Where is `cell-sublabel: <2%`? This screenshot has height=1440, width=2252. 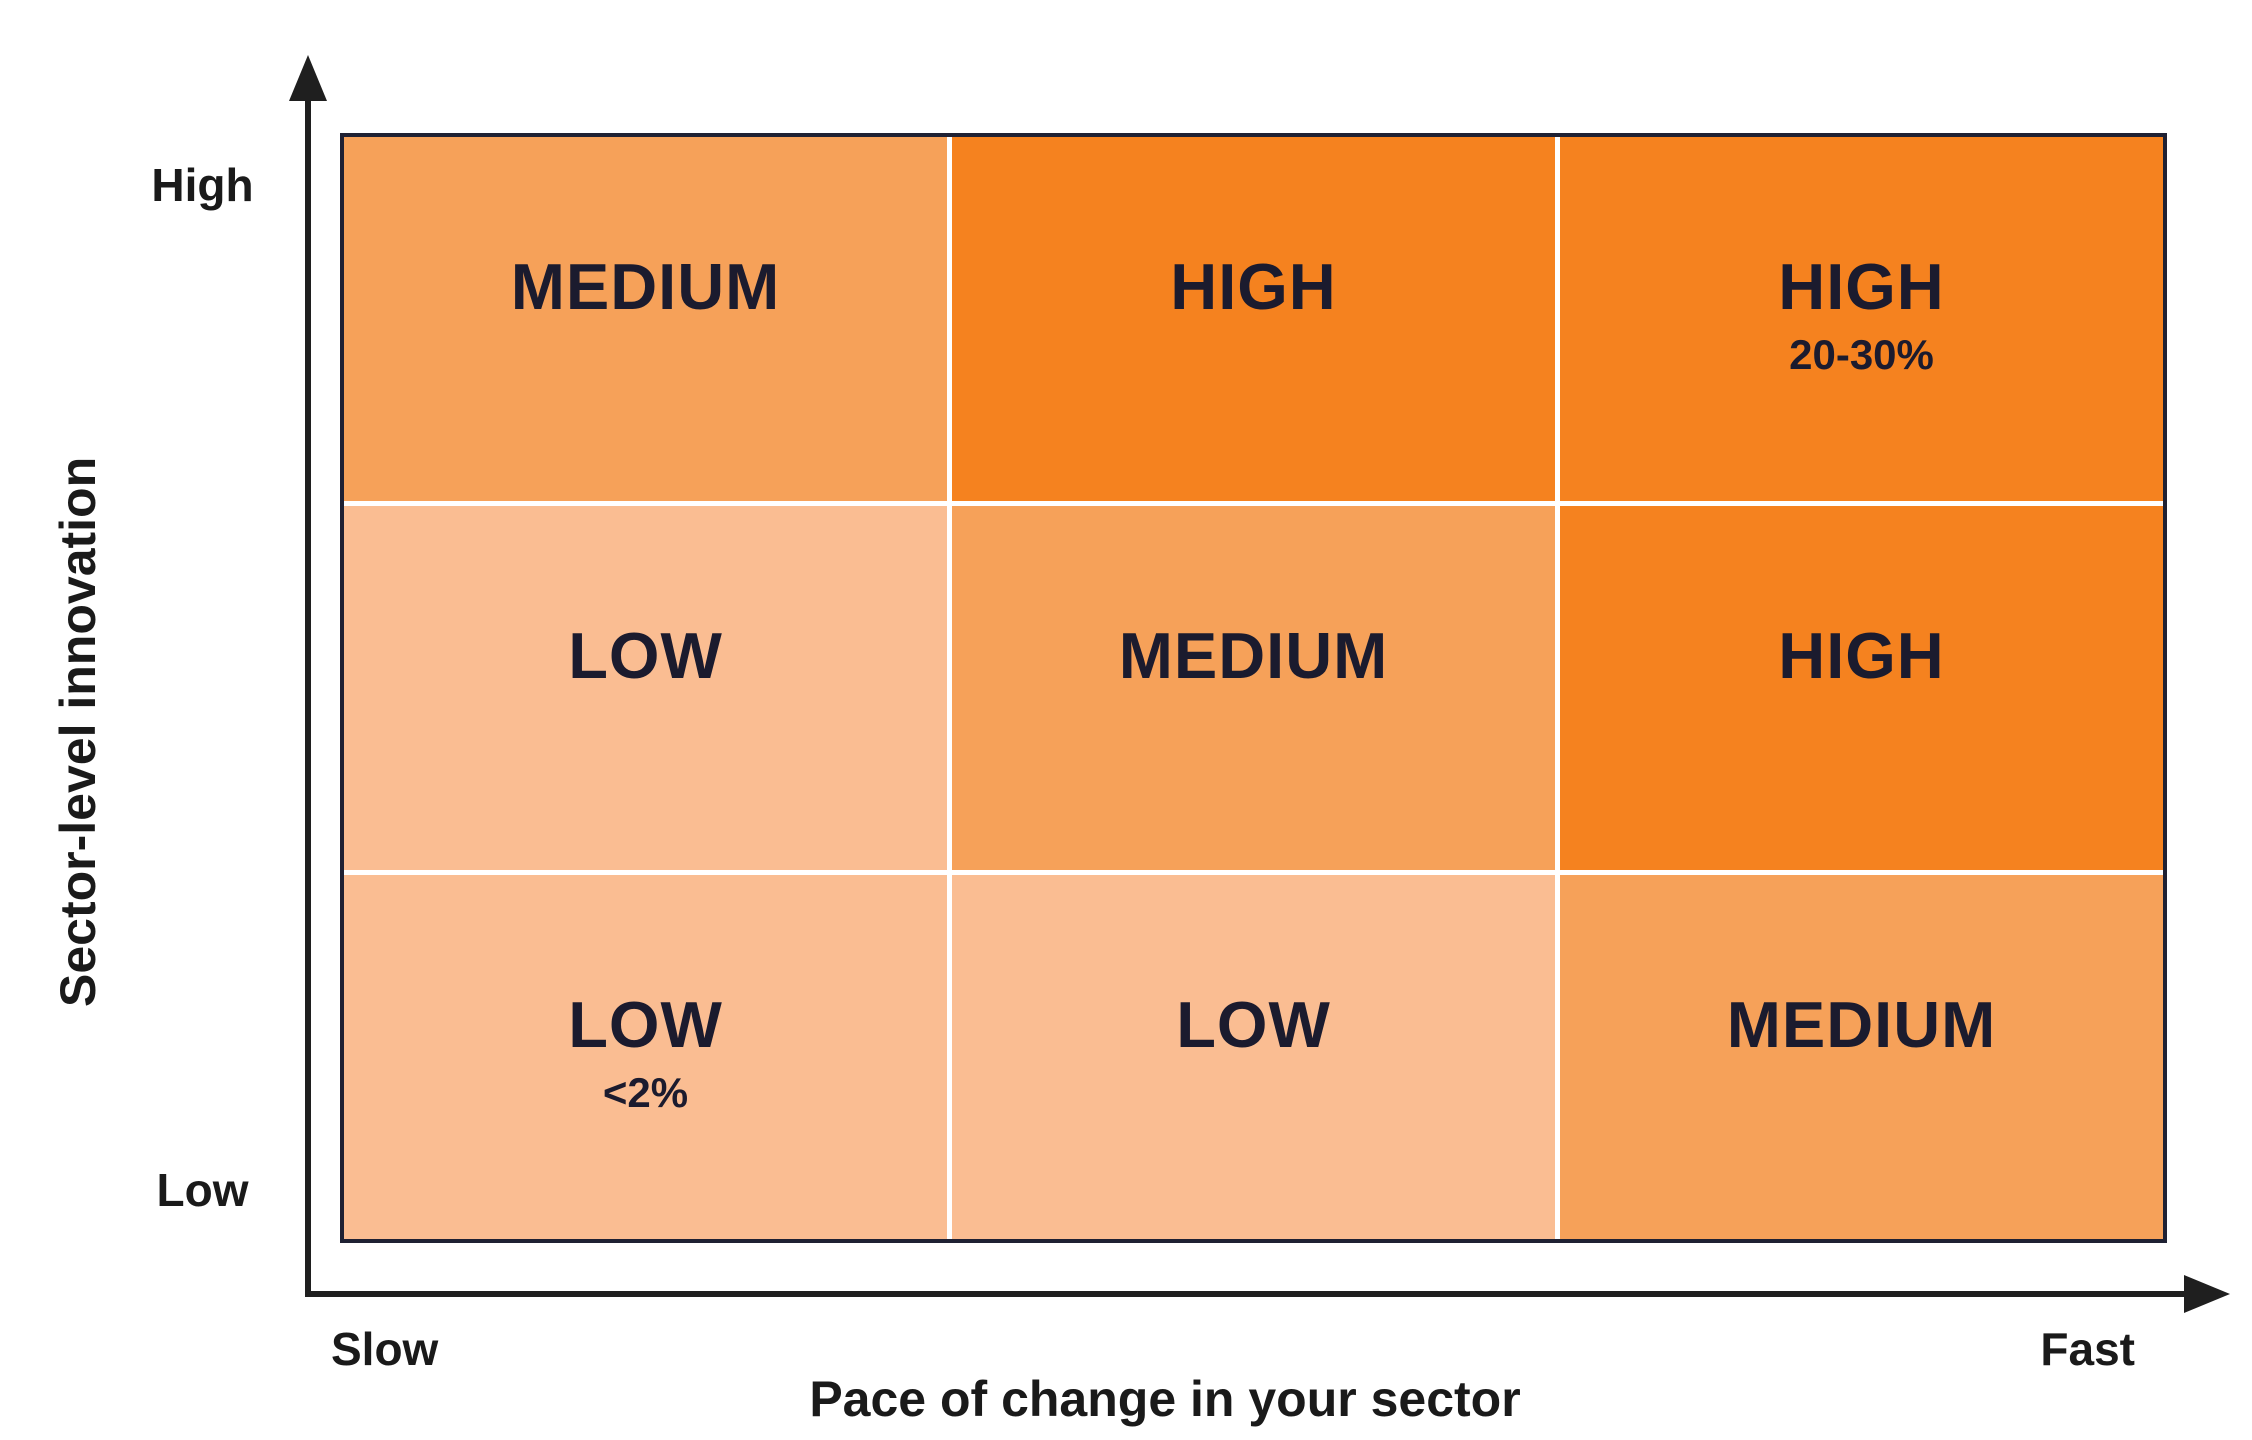
cell-sublabel: <2% is located at coordinates (645, 1092).